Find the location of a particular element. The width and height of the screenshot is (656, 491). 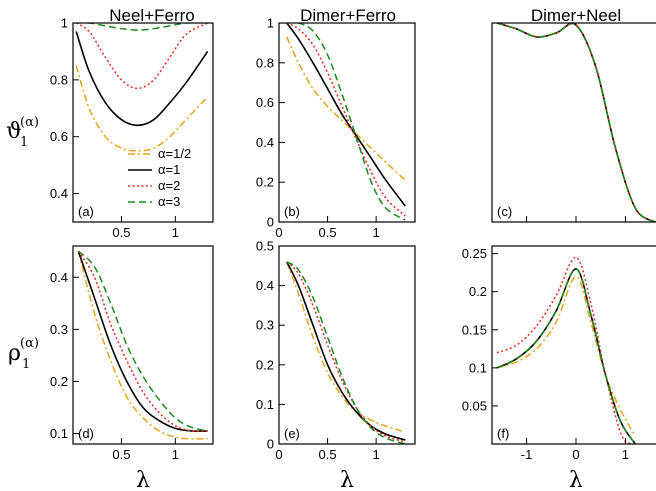

panel-e: 0 0.5 1 0 0.1 0.2 0.3 0.4 0.5 (e) λ is located at coordinates (336, 365).